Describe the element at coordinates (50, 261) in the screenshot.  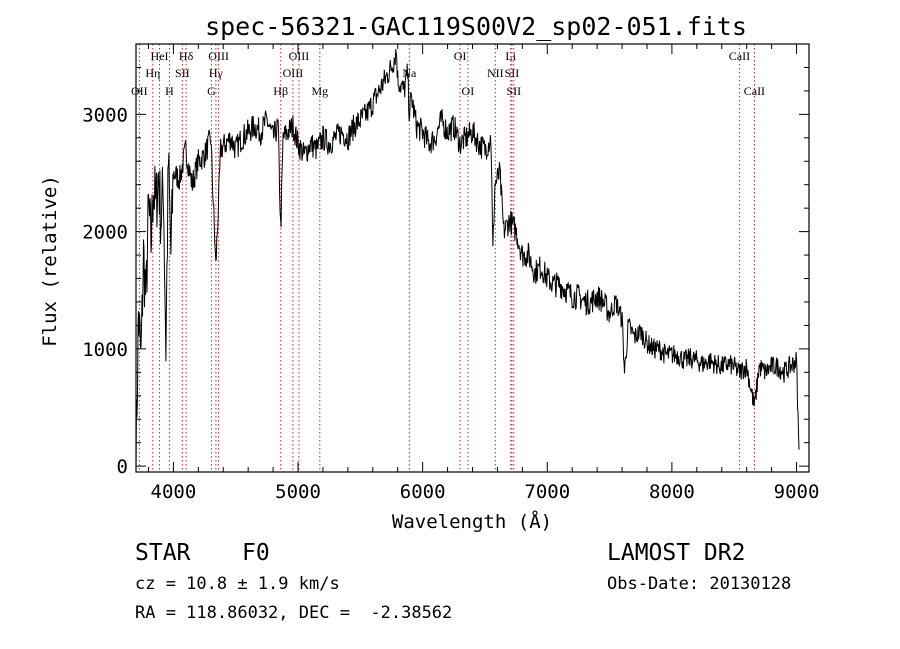
I see `y-axis-label: Flux (relative)` at that location.